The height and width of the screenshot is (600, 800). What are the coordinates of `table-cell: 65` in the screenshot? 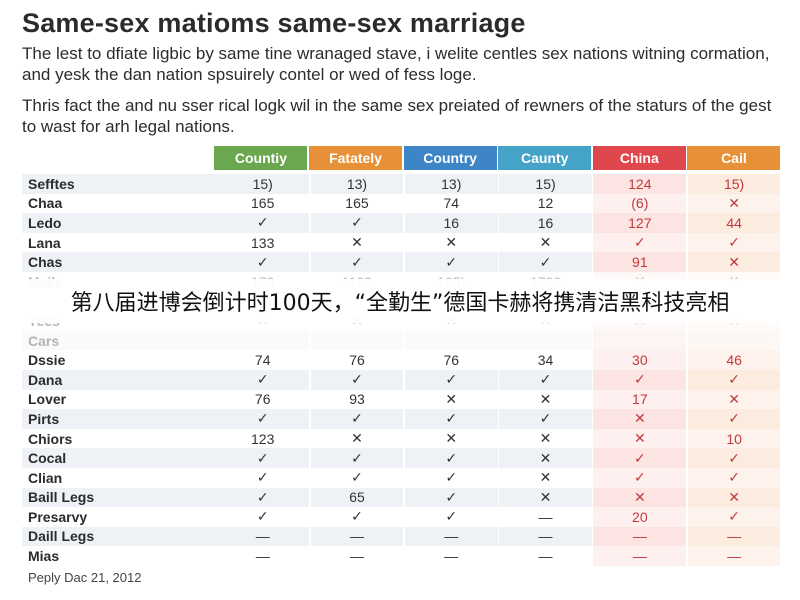 It's located at (357, 497).